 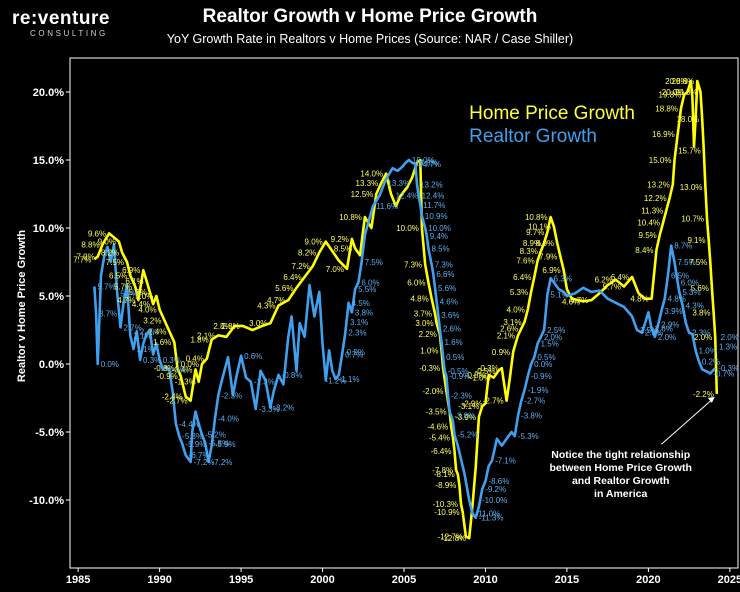 I want to click on data-label: -2.7%, so click(x=177, y=401).